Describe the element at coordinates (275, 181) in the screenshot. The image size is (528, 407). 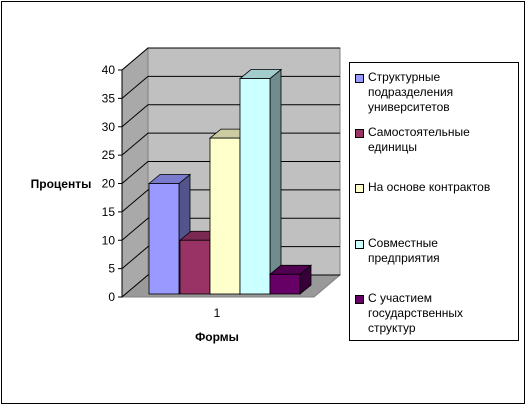
I see `bar-side` at that location.